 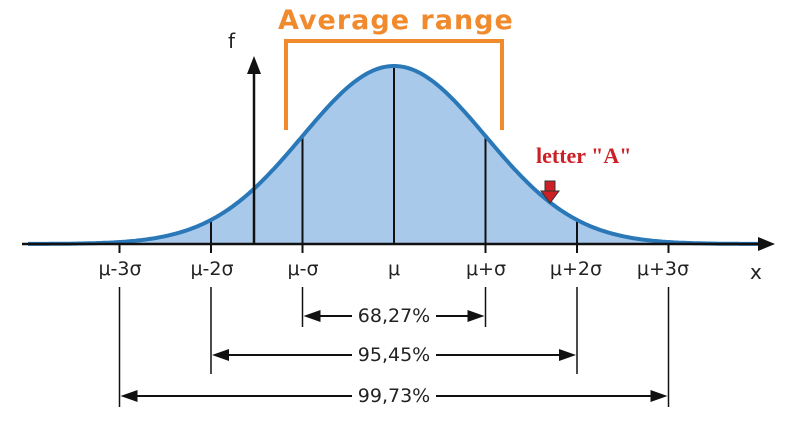 I want to click on tick-label-minus-1-sigma: μ-σ, so click(x=303, y=269).